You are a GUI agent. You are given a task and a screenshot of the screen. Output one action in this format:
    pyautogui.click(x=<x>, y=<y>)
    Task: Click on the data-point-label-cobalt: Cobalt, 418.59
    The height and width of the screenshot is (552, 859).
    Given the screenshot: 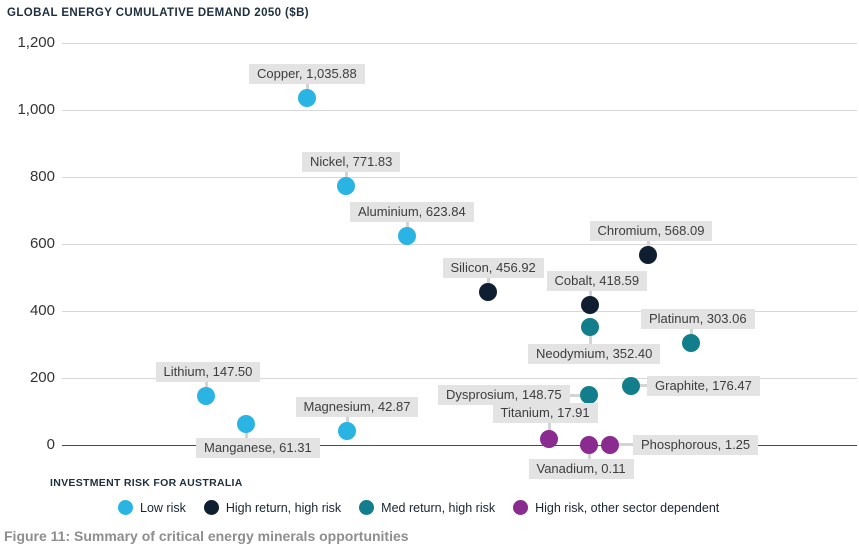 What is the action you would take?
    pyautogui.click(x=597, y=280)
    